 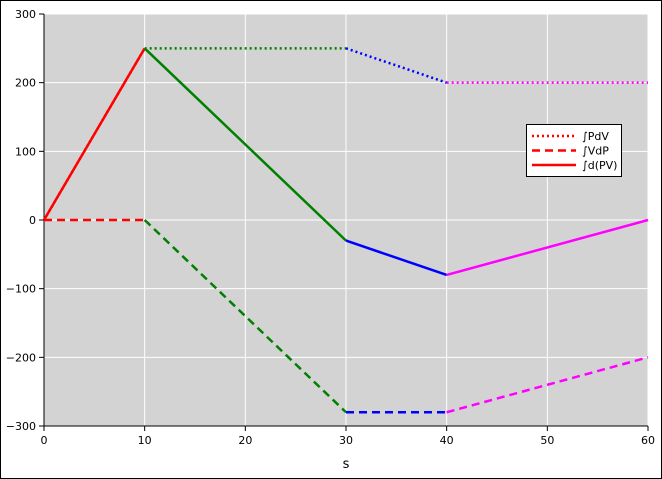 I want to click on legend-label: ∫VdP, so click(x=595, y=151).